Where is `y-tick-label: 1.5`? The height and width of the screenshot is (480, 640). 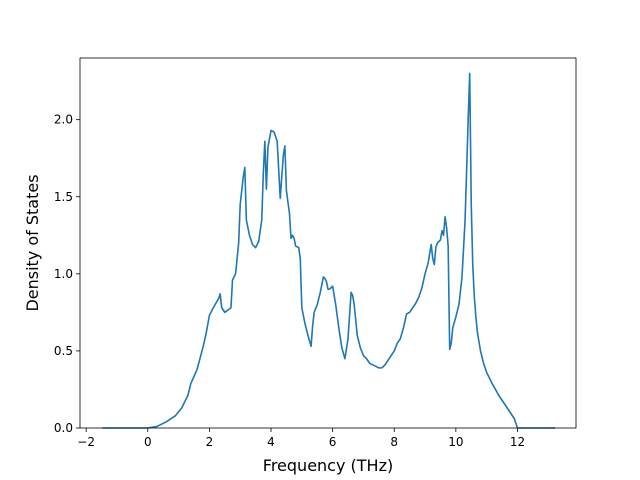
y-tick-label: 1.5 is located at coordinates (63, 197).